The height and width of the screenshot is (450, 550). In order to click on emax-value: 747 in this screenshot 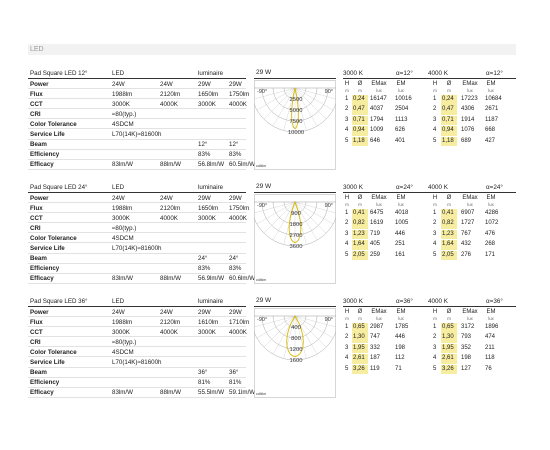, I will do `click(375, 337)`.